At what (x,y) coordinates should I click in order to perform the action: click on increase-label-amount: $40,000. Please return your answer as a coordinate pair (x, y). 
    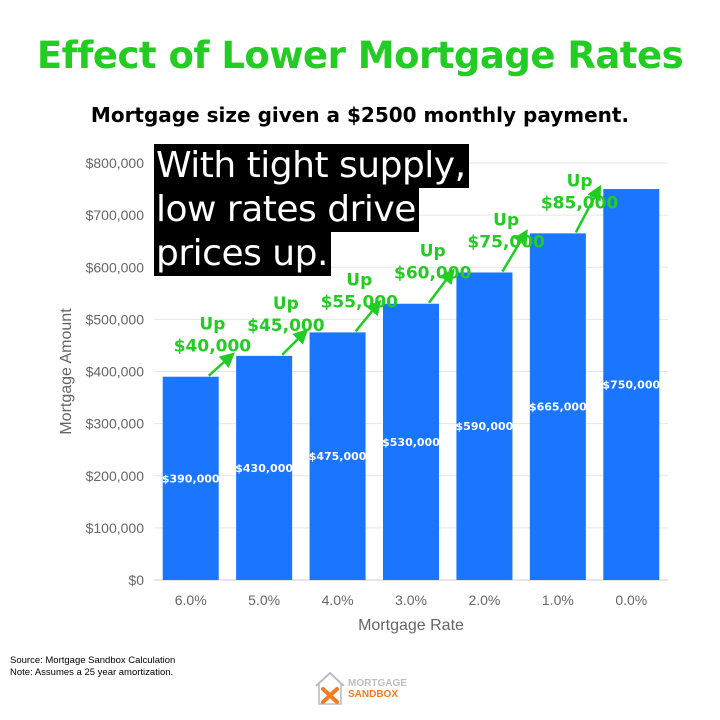
    Looking at the image, I should click on (213, 347).